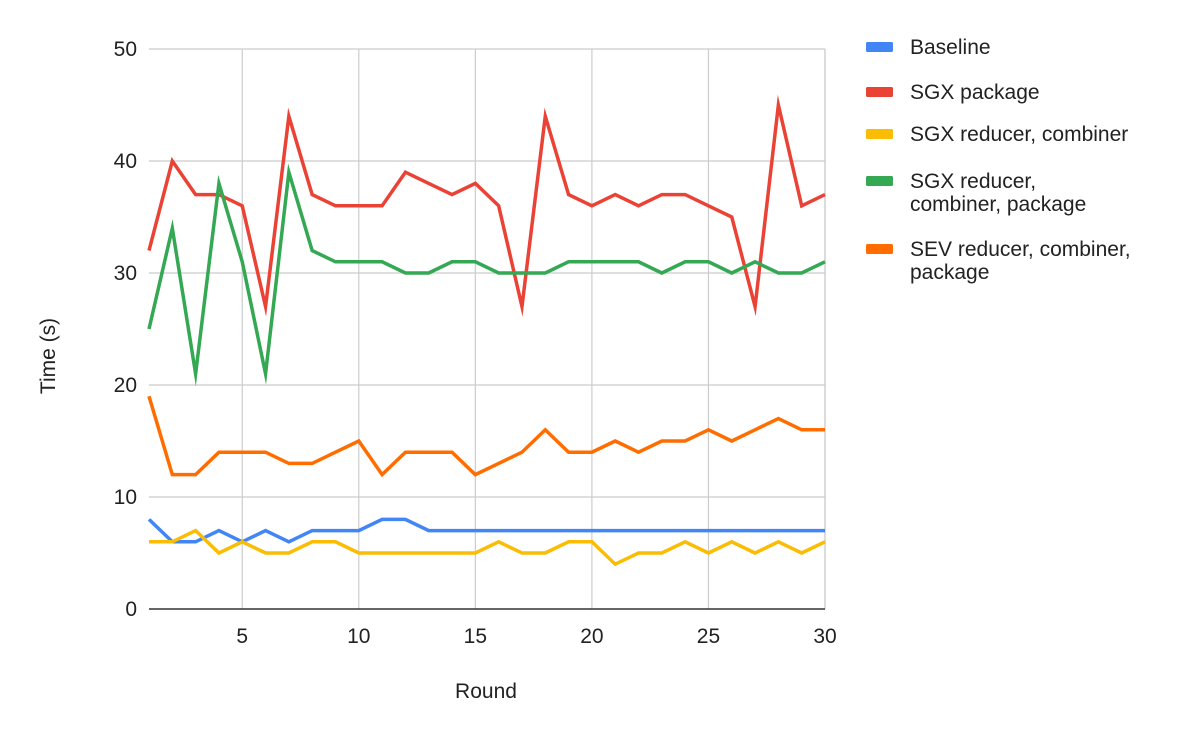 Image resolution: width=1200 pixels, height=742 pixels. What do you see at coordinates (125, 273) in the screenshot?
I see `y-tick-label: 30` at bounding box center [125, 273].